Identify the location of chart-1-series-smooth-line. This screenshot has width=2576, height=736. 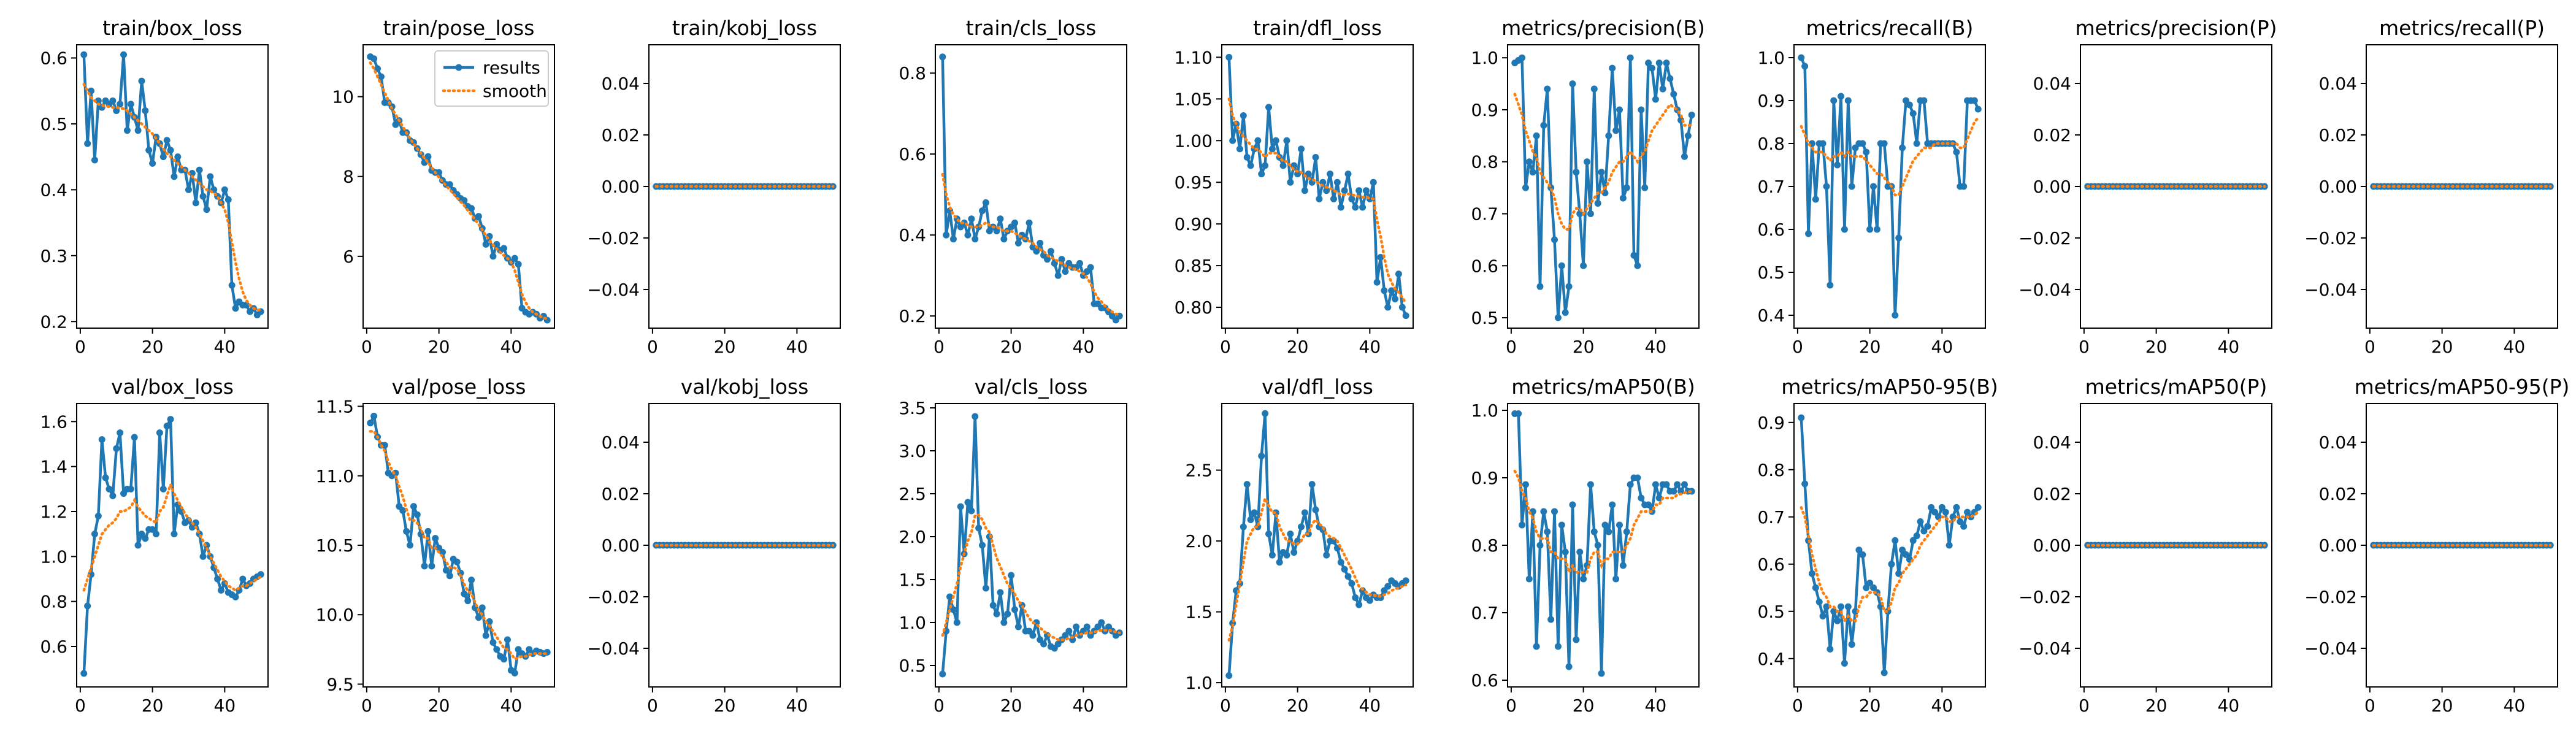
(459, 191).